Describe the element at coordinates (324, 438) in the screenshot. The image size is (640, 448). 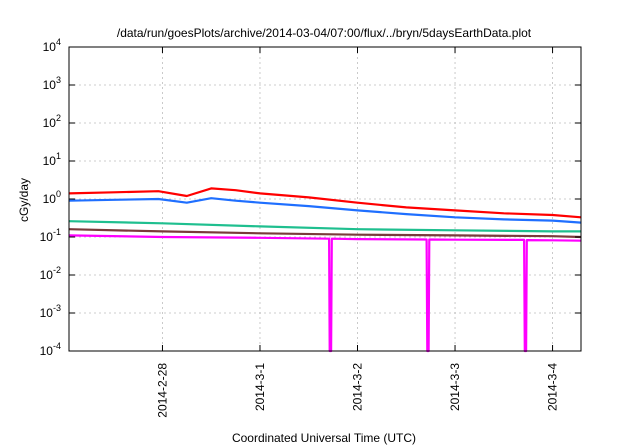
I see `x-axis-label: Coordinated Universal Time (UTC)` at that location.